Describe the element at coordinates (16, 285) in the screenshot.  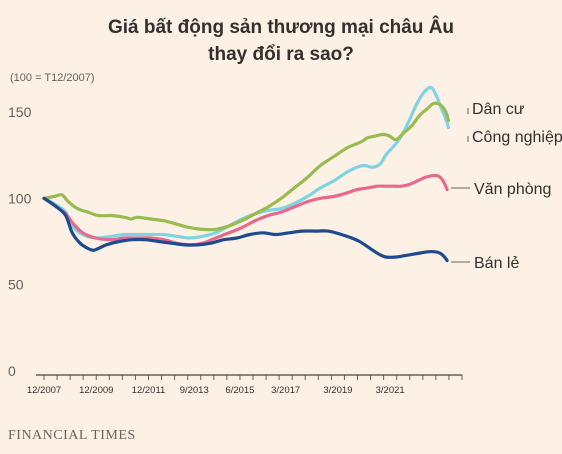
I see `y-tick-label: 50` at that location.